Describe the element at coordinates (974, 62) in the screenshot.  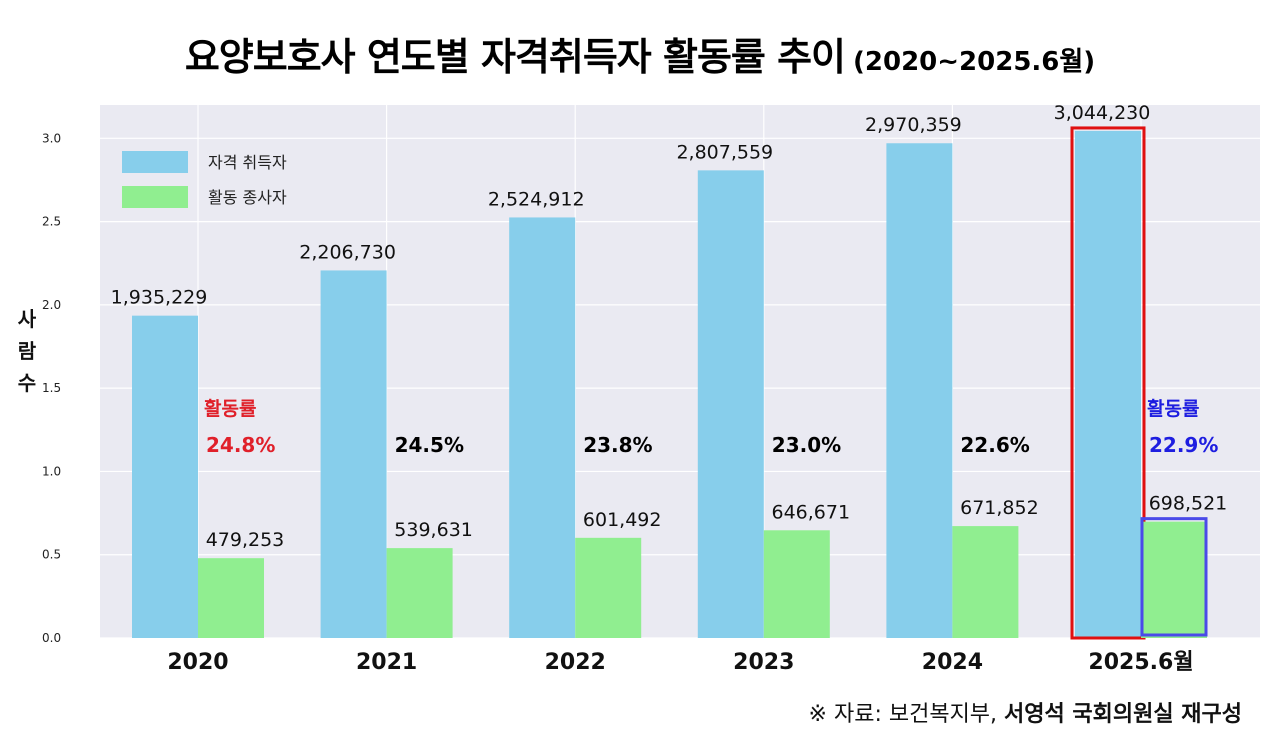
I see `chart-subtitle: (2020~2025.6월)` at that location.